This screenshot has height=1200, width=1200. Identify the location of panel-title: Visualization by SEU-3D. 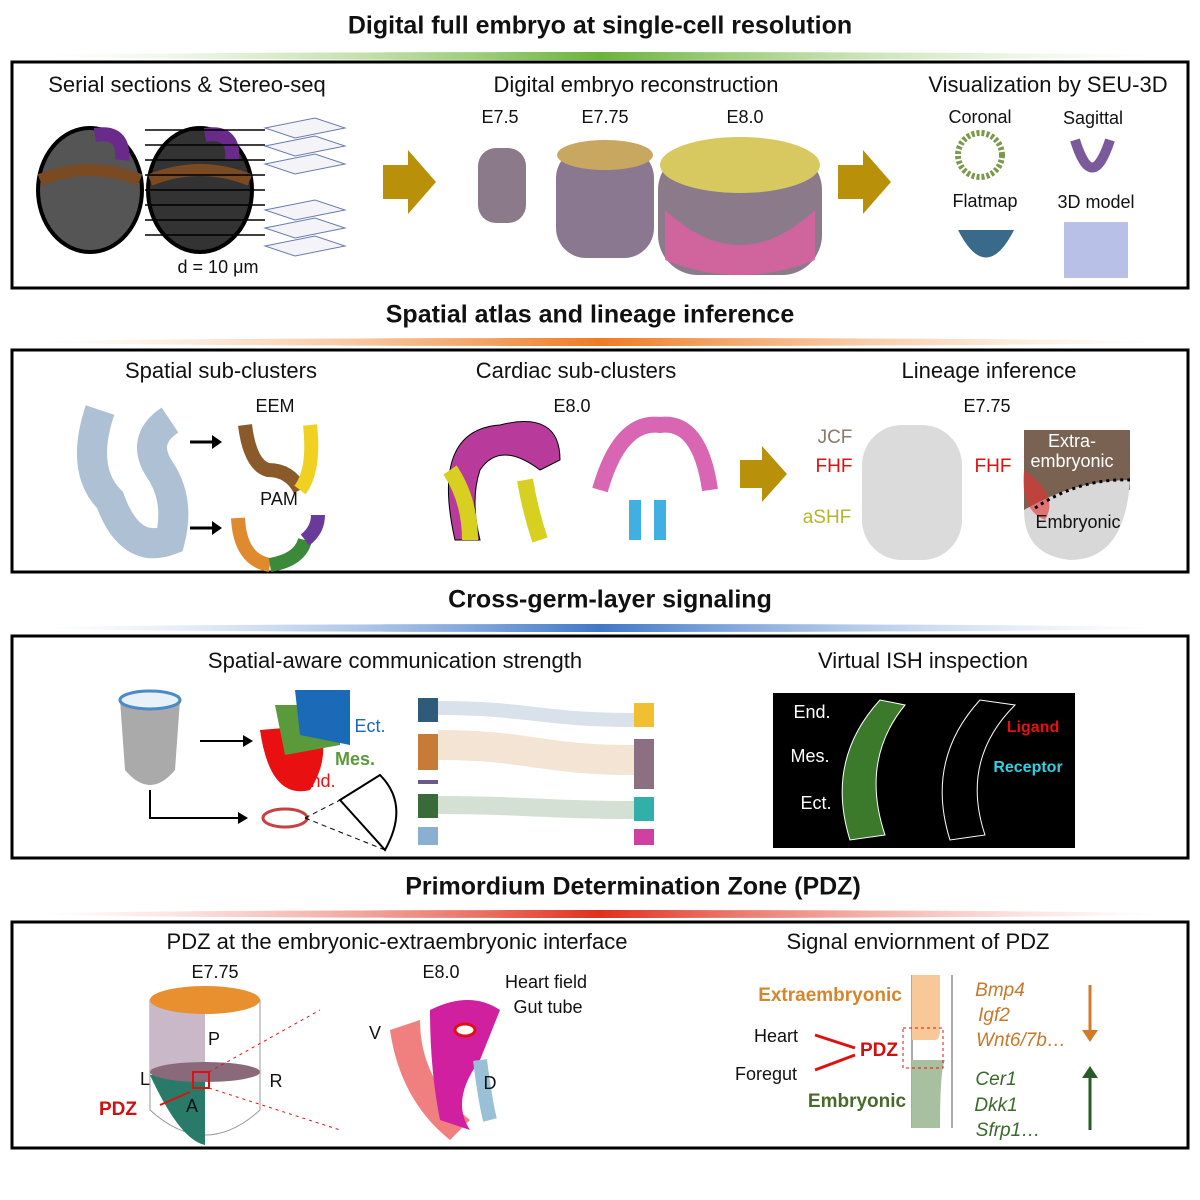
(1047, 84).